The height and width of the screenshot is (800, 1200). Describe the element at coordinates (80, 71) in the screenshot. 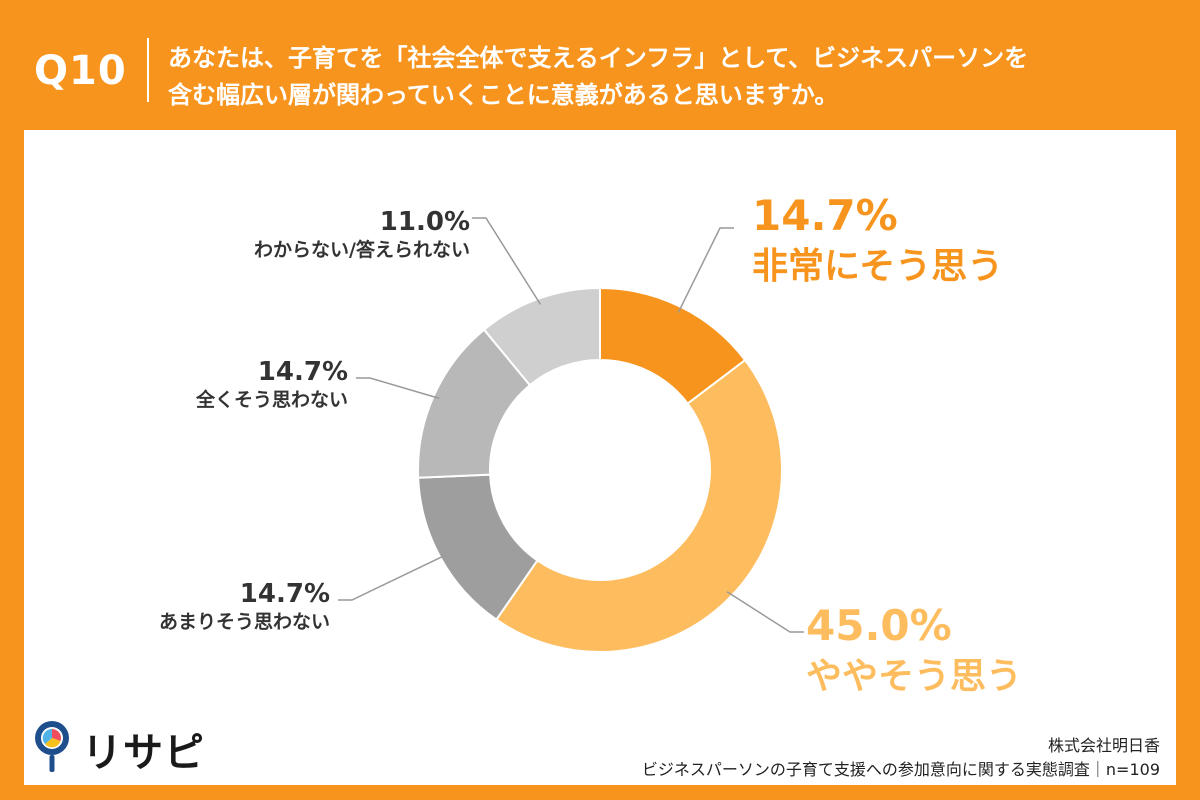

I see `question-number: Q10` at that location.